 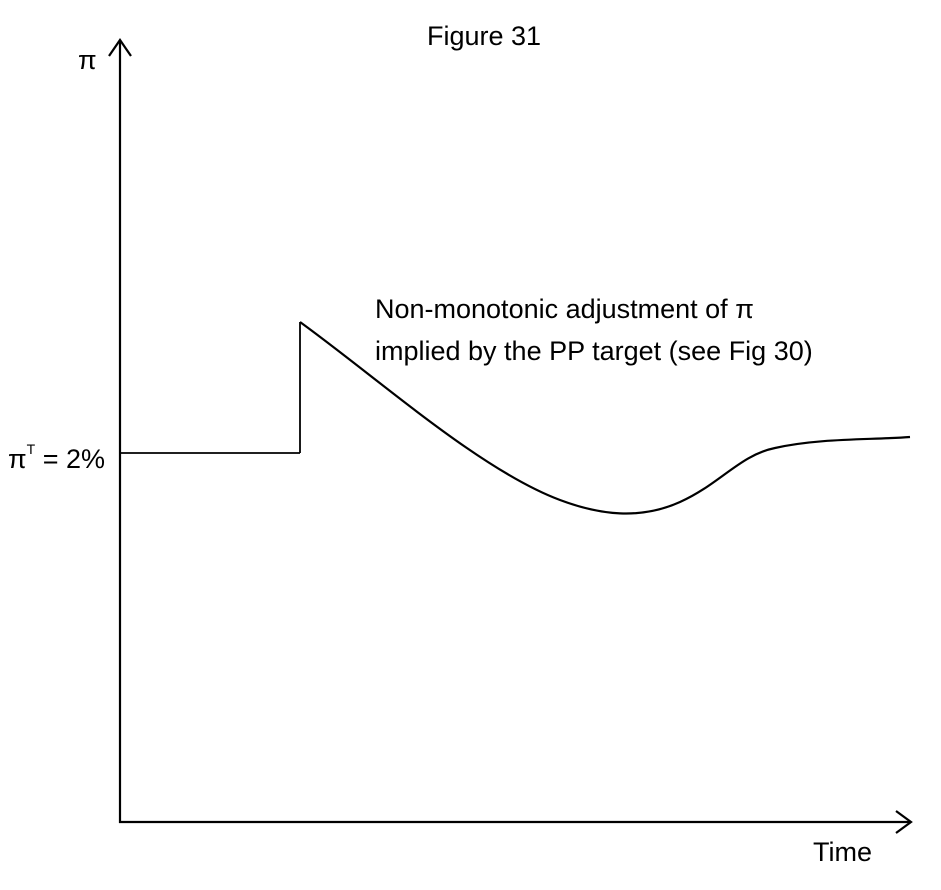 What do you see at coordinates (594, 351) in the screenshot?
I see `annotation-line-2: implied by the PP target (see Fig 30)` at bounding box center [594, 351].